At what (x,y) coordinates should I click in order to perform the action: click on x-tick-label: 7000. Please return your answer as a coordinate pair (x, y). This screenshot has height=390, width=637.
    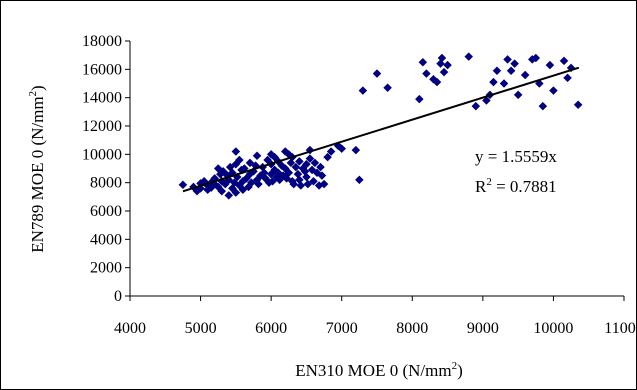
    Looking at the image, I should click on (342, 328).